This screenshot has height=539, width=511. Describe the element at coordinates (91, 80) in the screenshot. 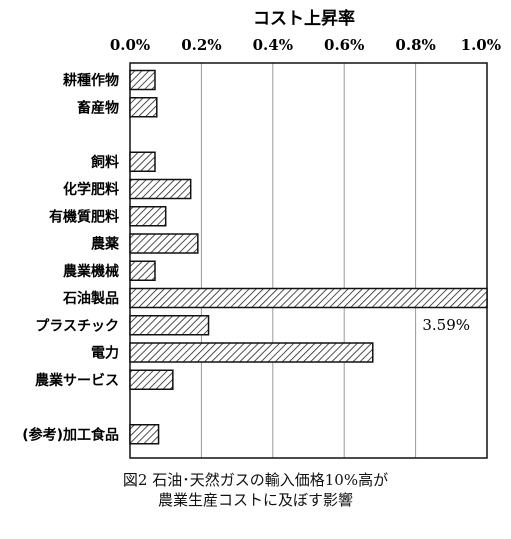

I see `category-label: 耕種作物` at that location.